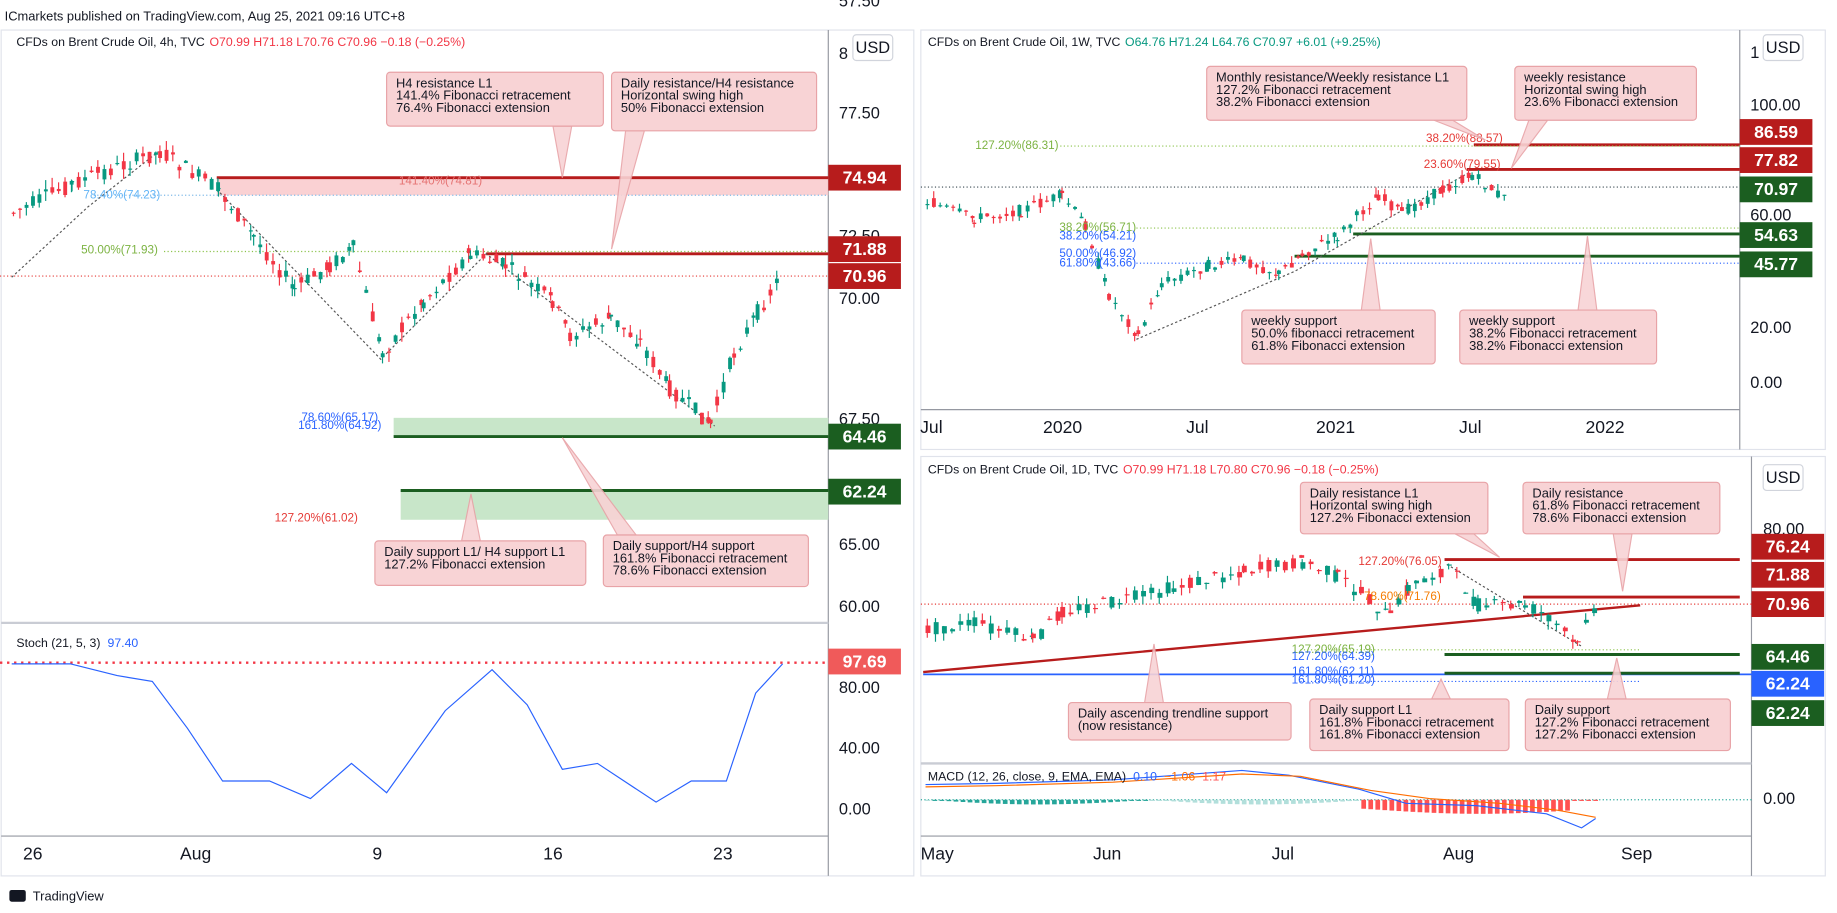 The image size is (1837, 913). What do you see at coordinates (692, 107) in the screenshot?
I see `callout-text: 50% Fibonacci extension` at bounding box center [692, 107].